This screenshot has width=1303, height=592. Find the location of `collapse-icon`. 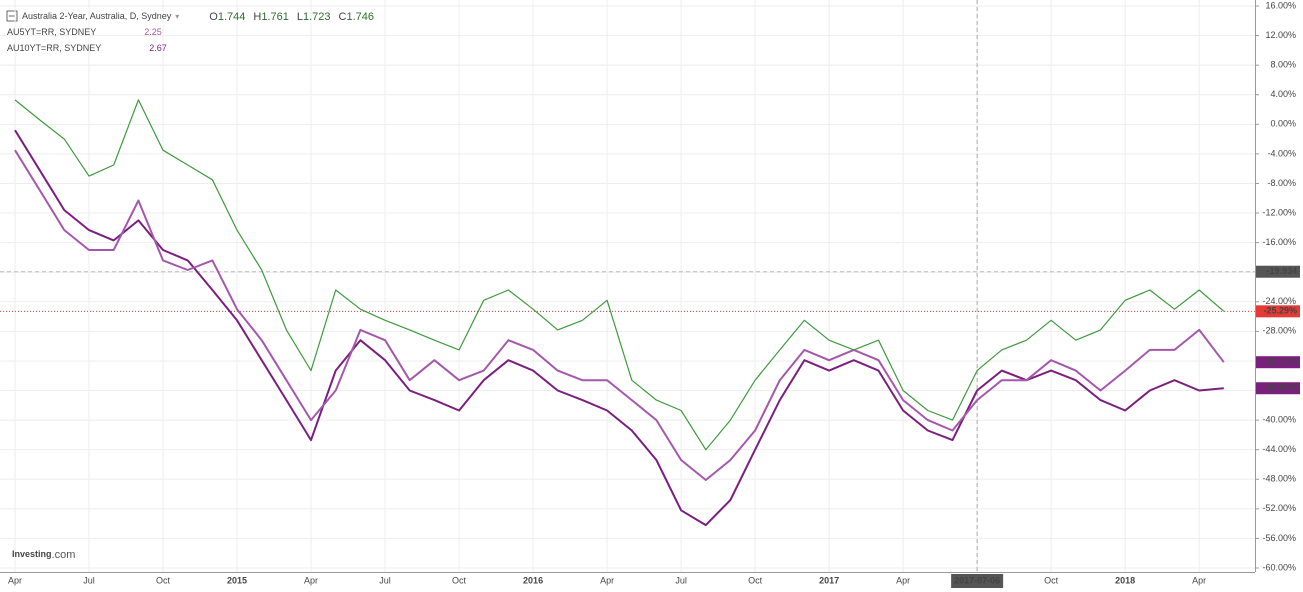

collapse-icon is located at coordinates (12, 16).